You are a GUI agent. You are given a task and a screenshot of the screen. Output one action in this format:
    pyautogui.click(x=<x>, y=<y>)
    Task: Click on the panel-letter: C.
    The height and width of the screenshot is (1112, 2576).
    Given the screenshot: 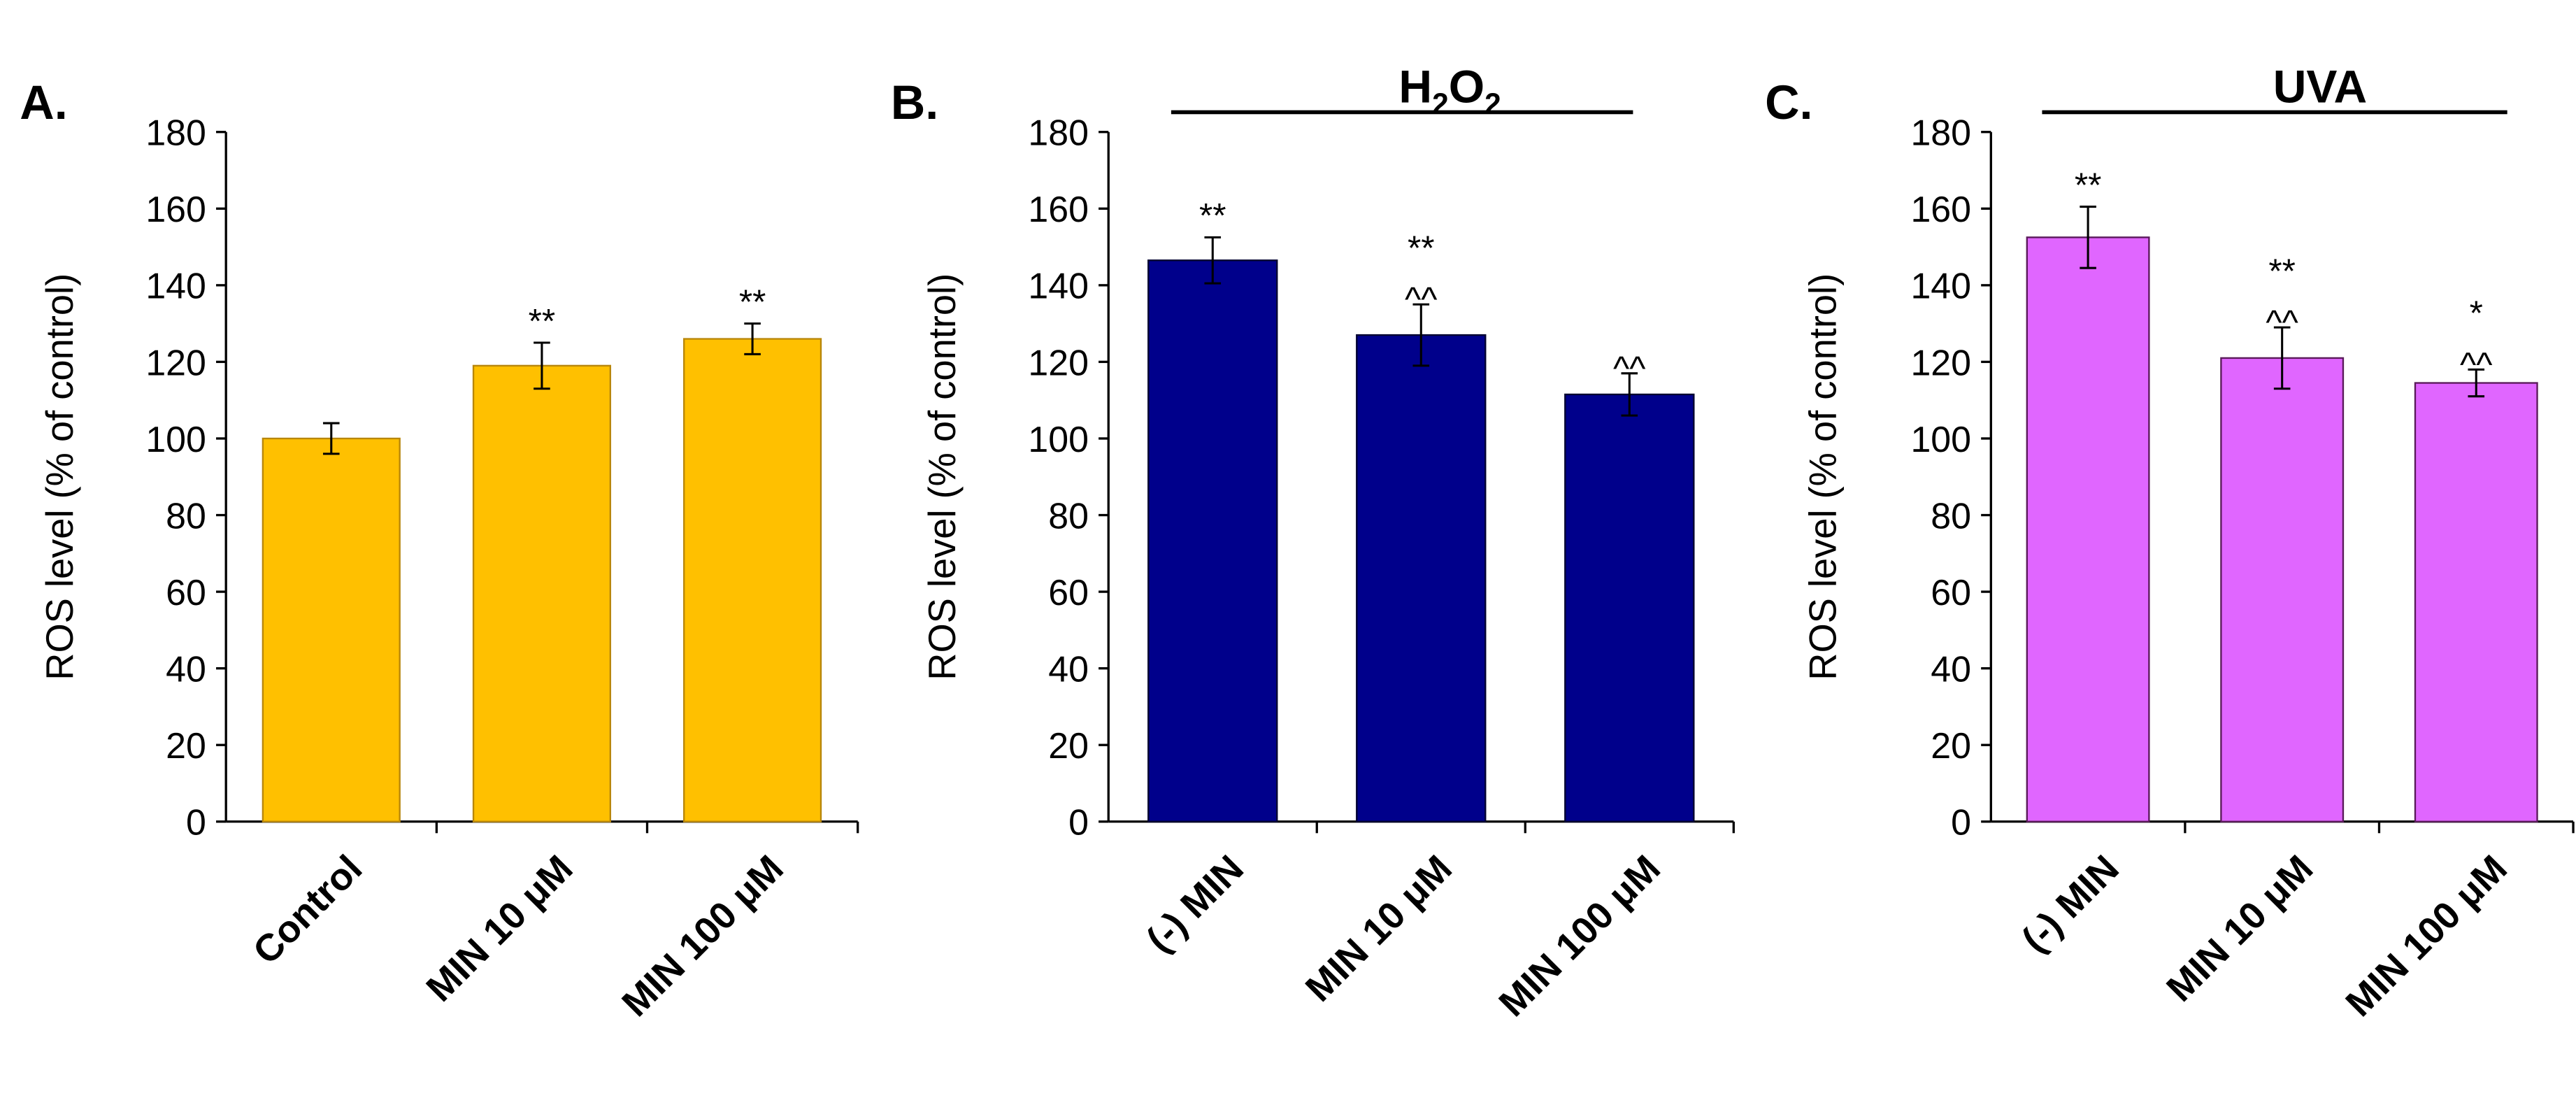 What is the action you would take?
    pyautogui.click(x=1788, y=102)
    